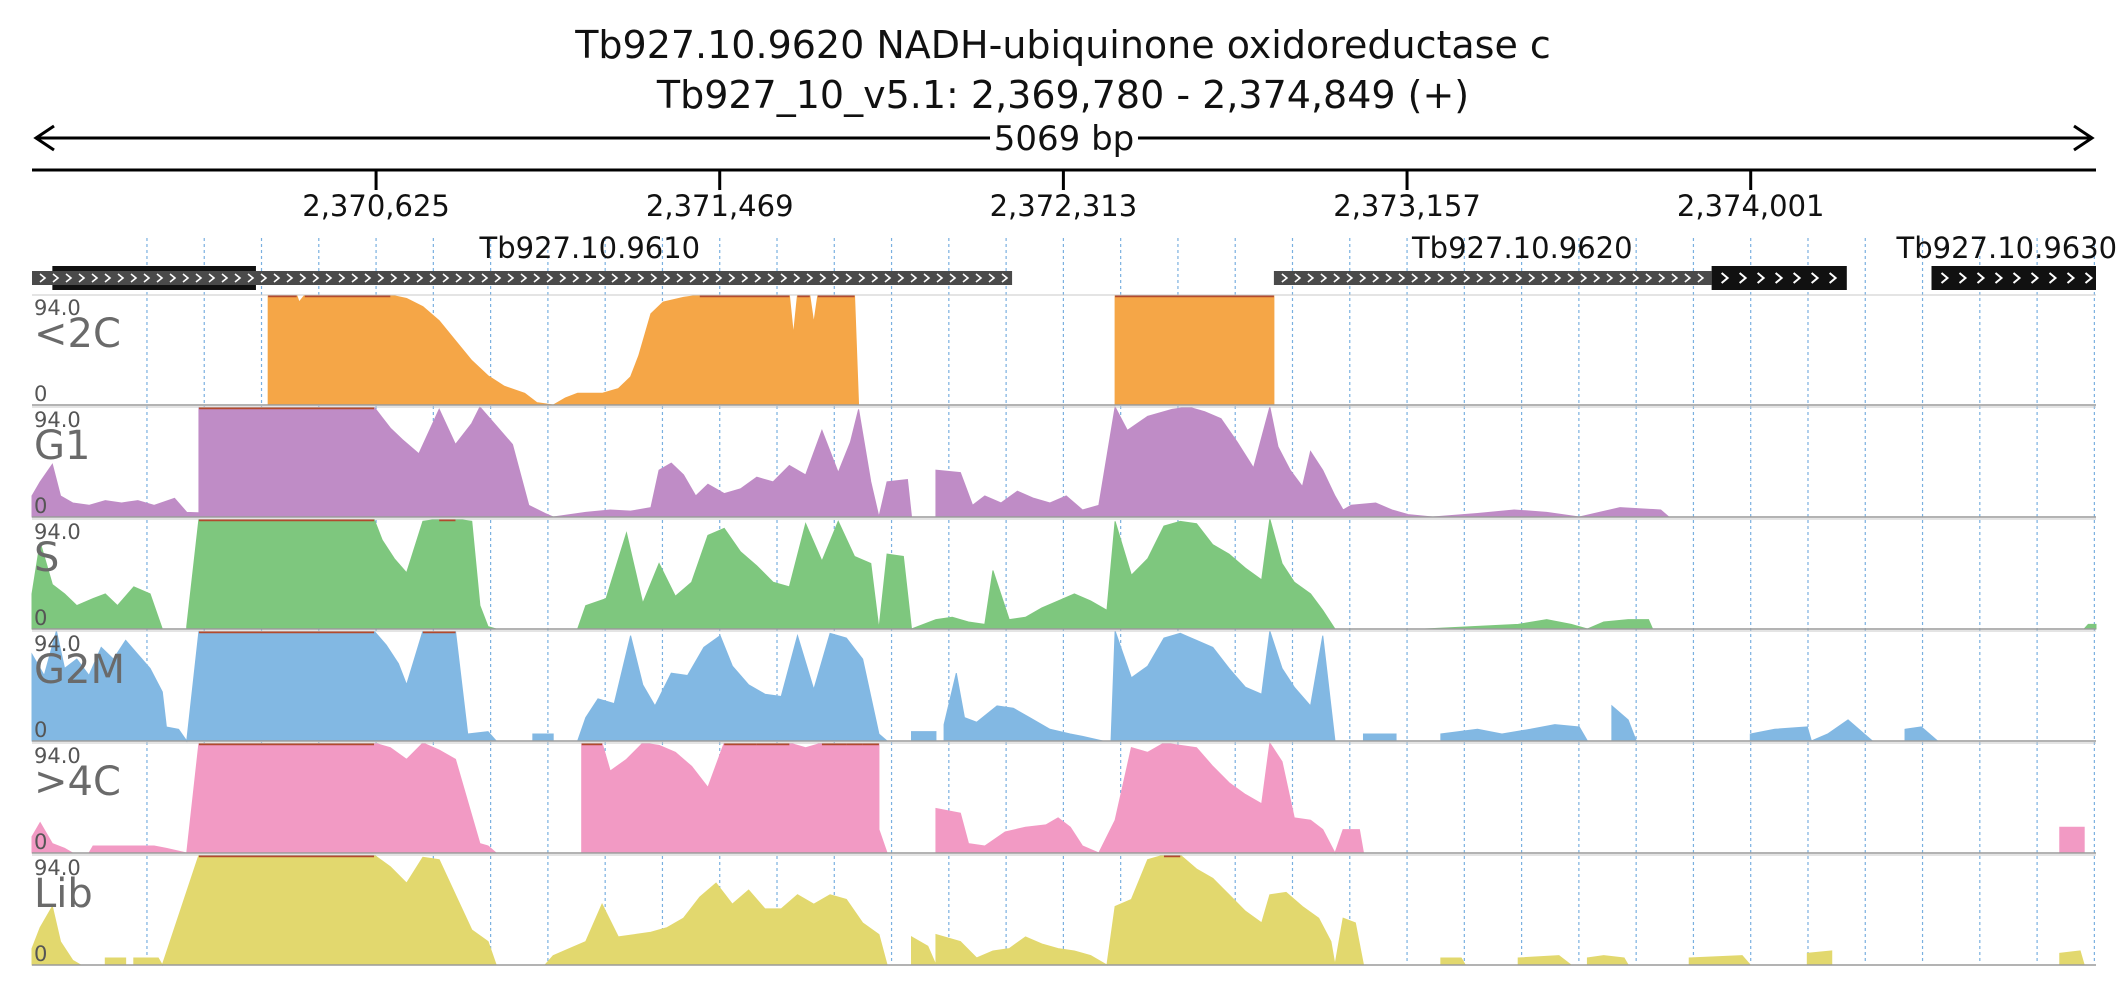 Image resolution: width=2126 pixels, height=1000 pixels. Describe the element at coordinates (44, 138) in the screenshot. I see `span-arrow-left-head` at that location.